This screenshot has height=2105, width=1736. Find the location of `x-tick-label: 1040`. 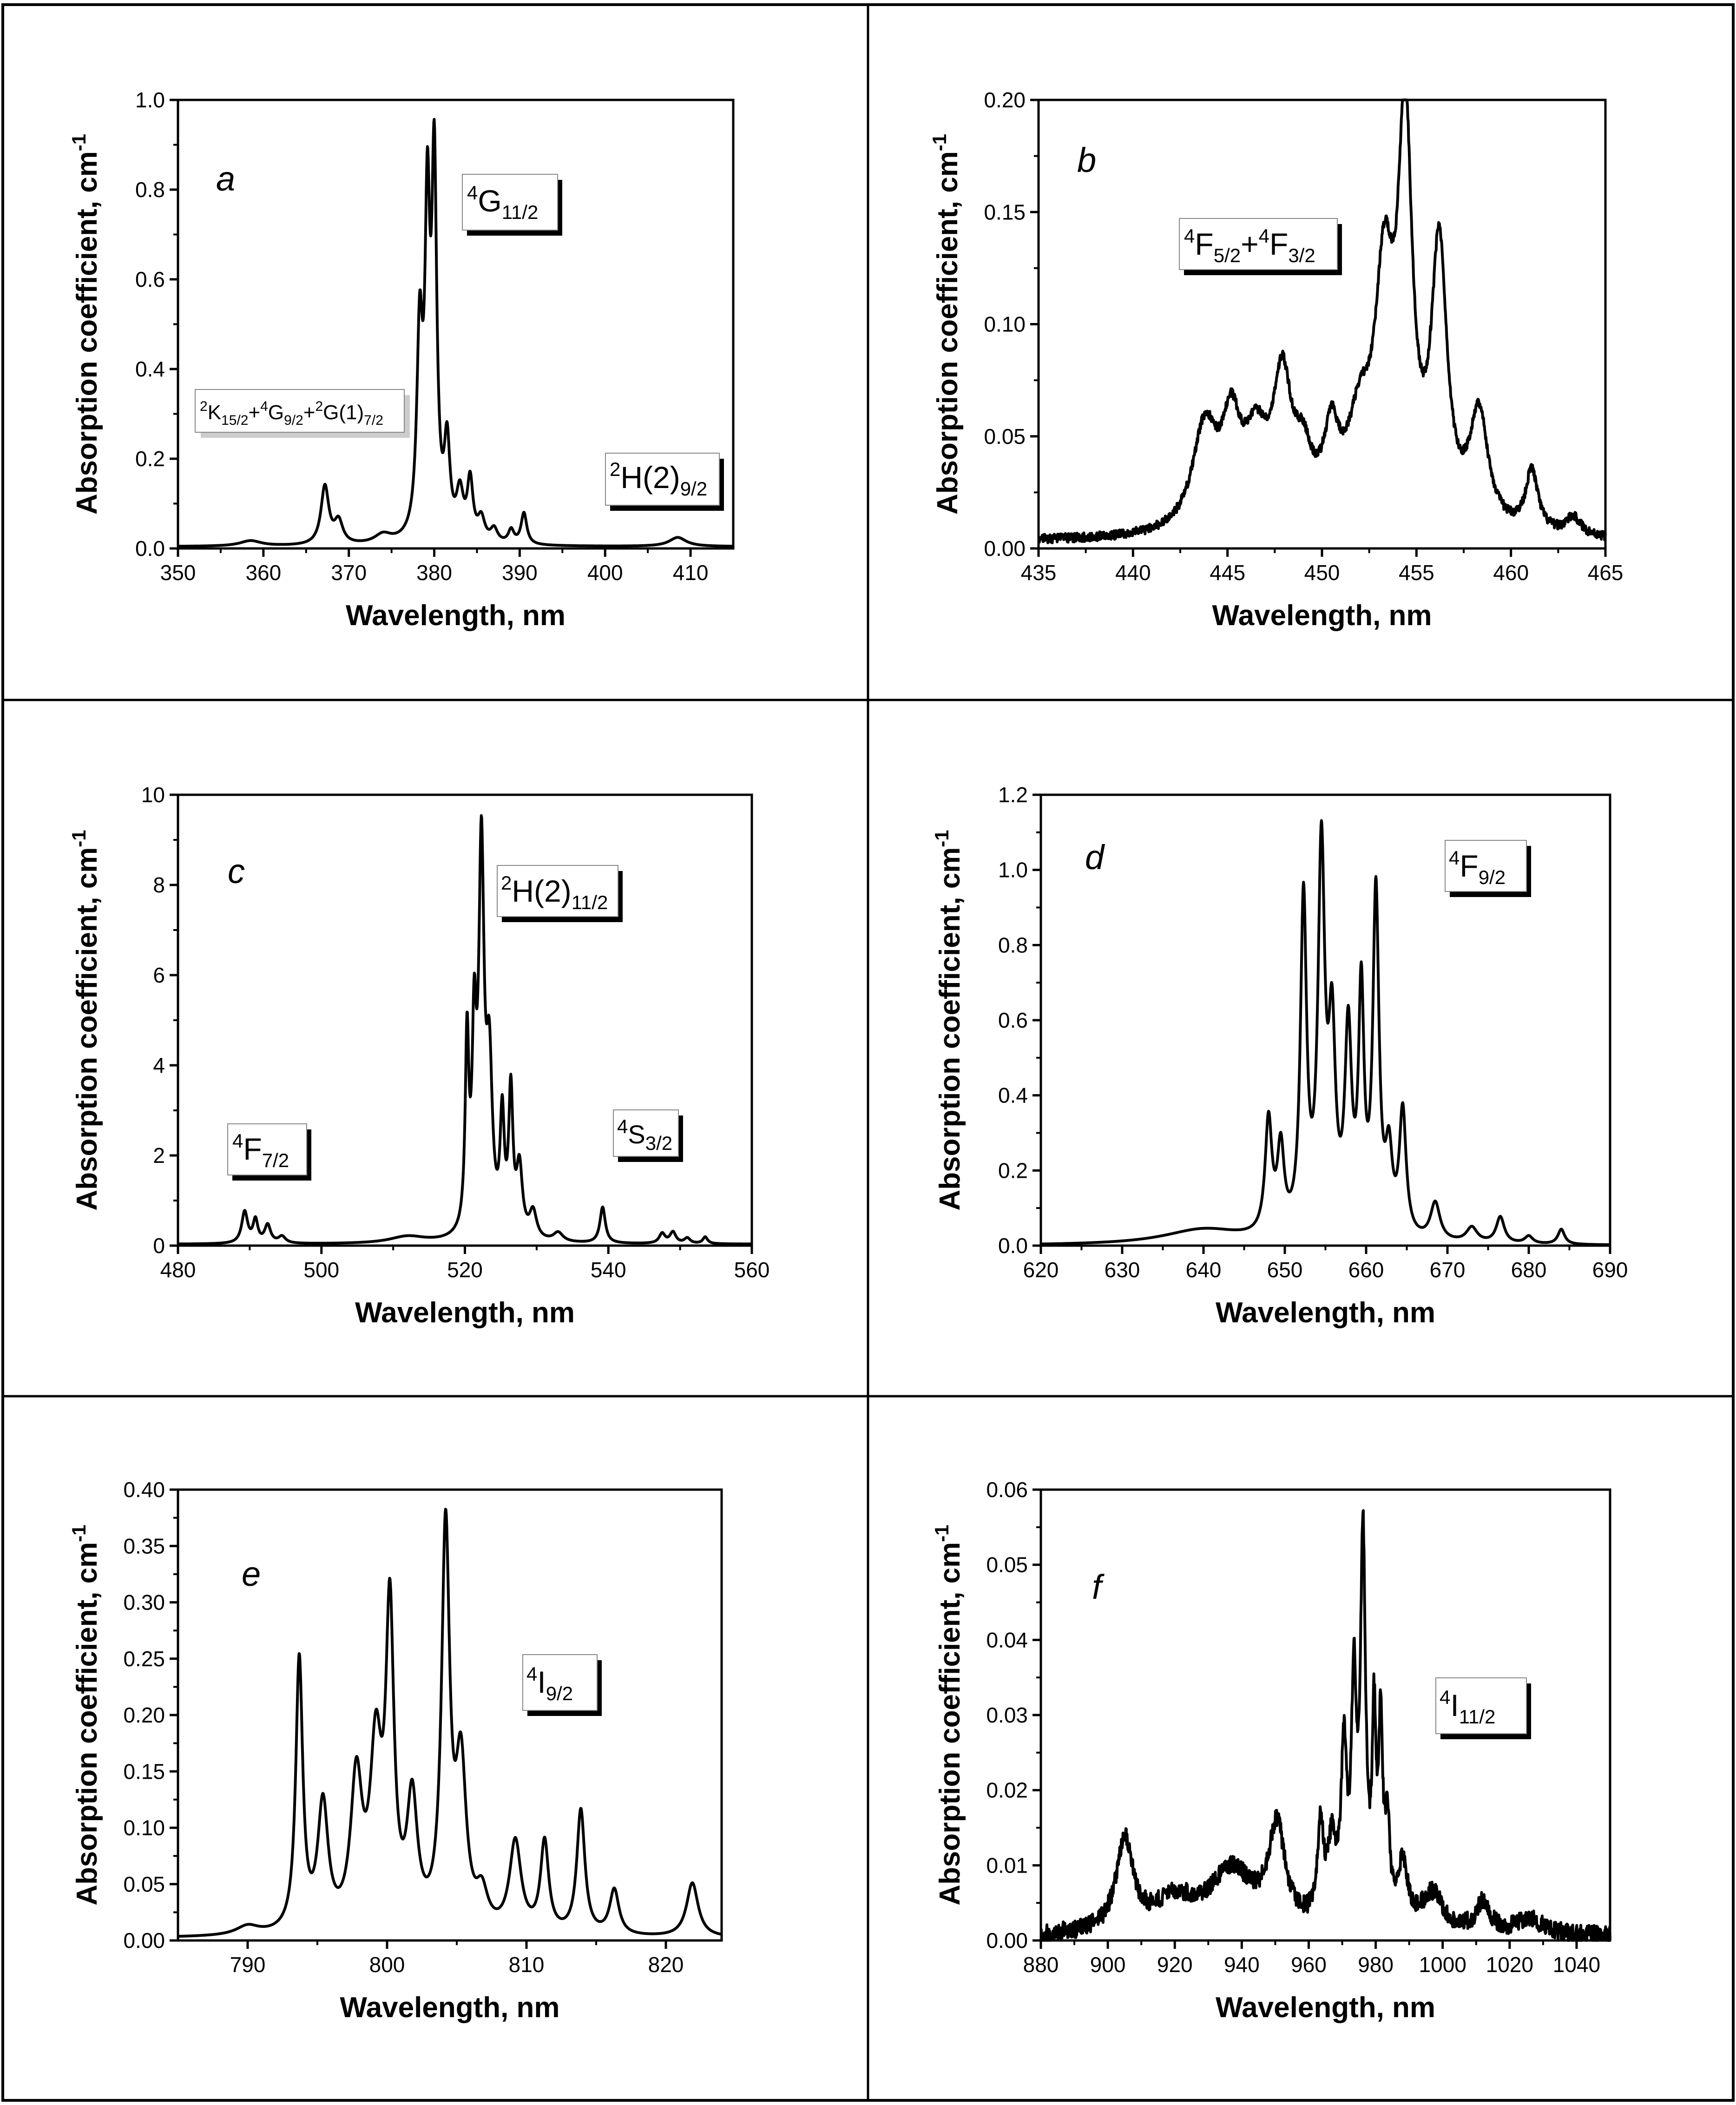

x-tick-label: 1040 is located at coordinates (1577, 1965).